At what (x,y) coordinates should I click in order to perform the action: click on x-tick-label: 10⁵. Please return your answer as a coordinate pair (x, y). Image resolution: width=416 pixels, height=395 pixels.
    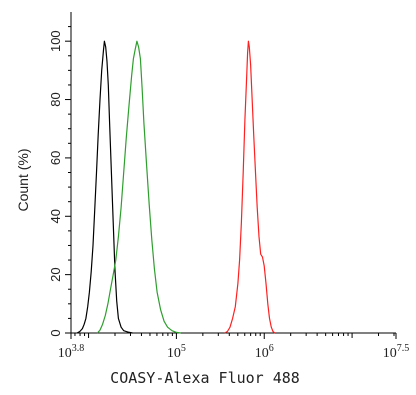
    Looking at the image, I should click on (176, 352).